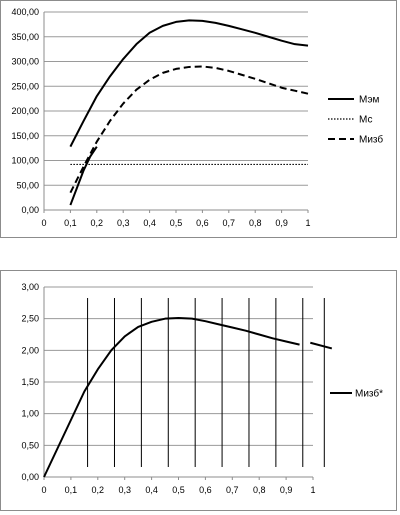  I want to click on legend-entry: Мэм, so click(369, 100).